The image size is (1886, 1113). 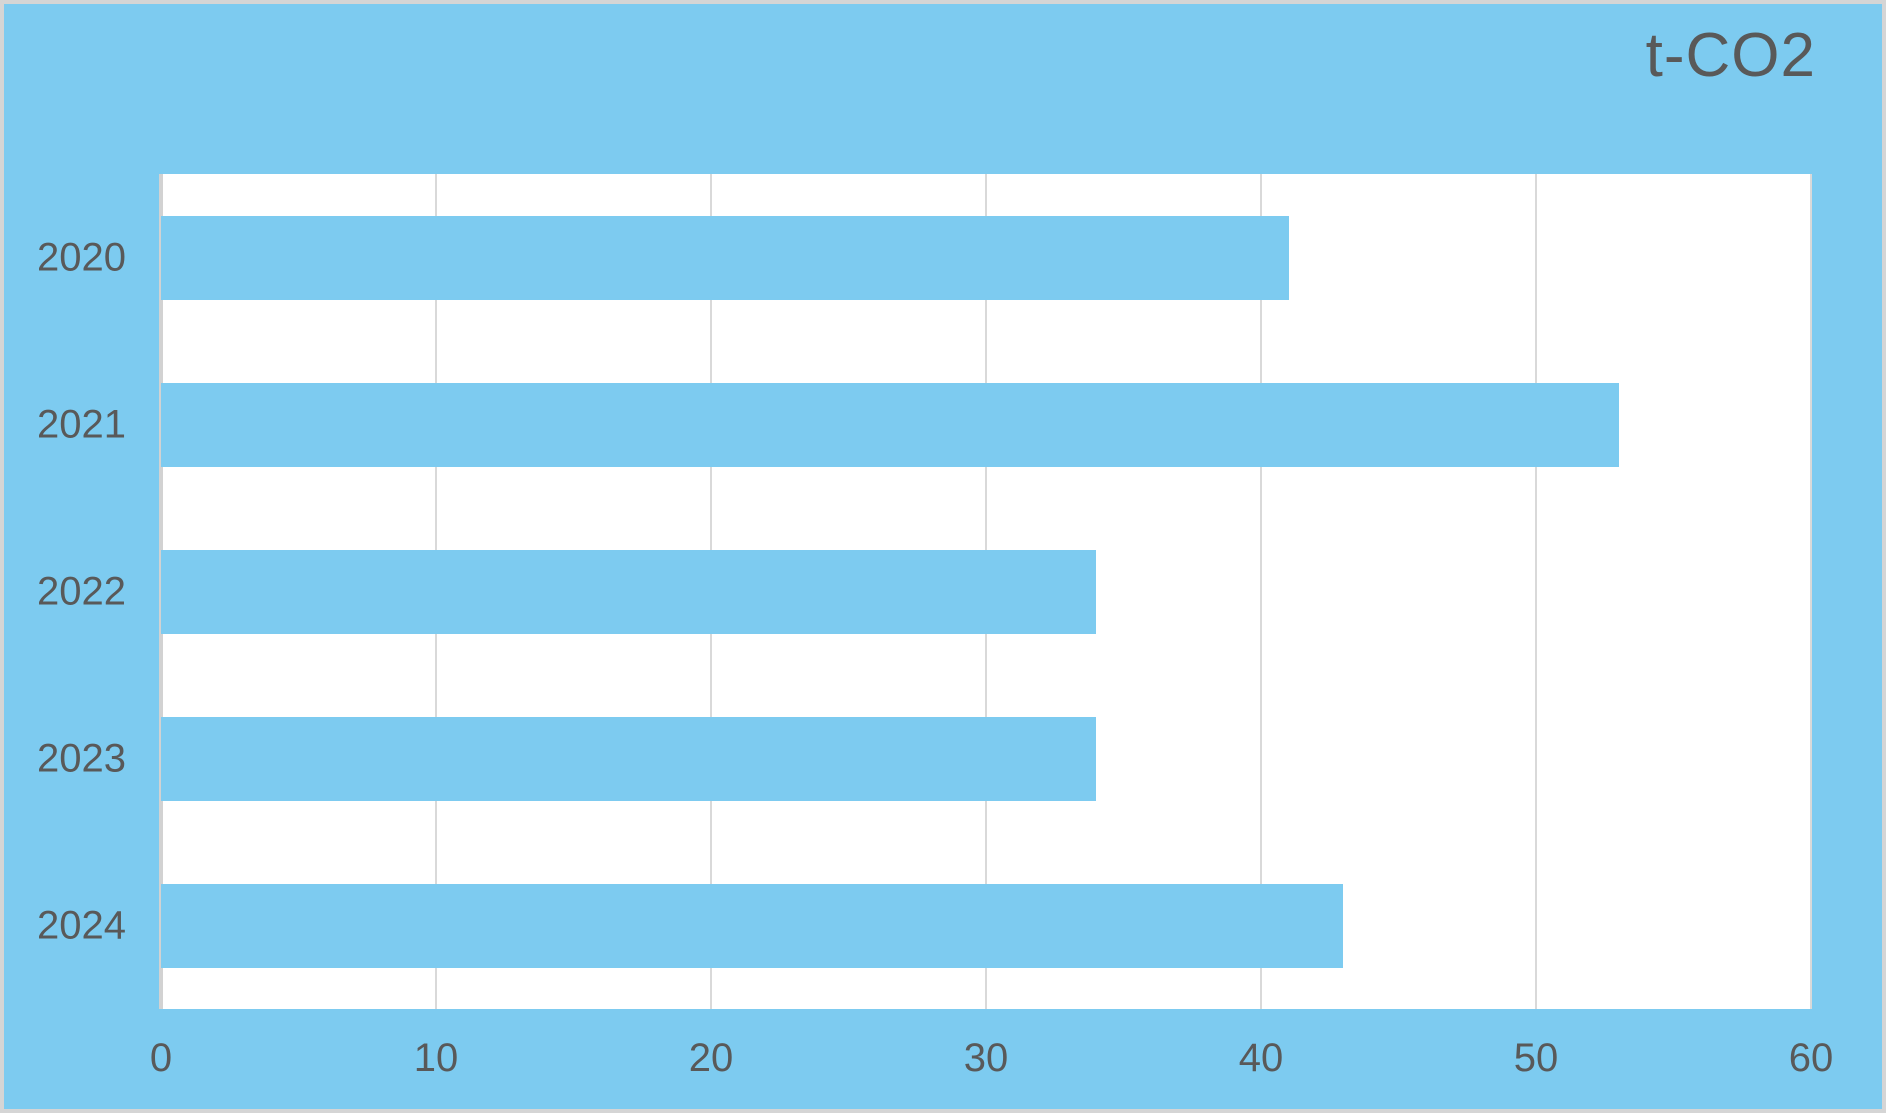 I want to click on bar-2024, so click(x=752, y=926).